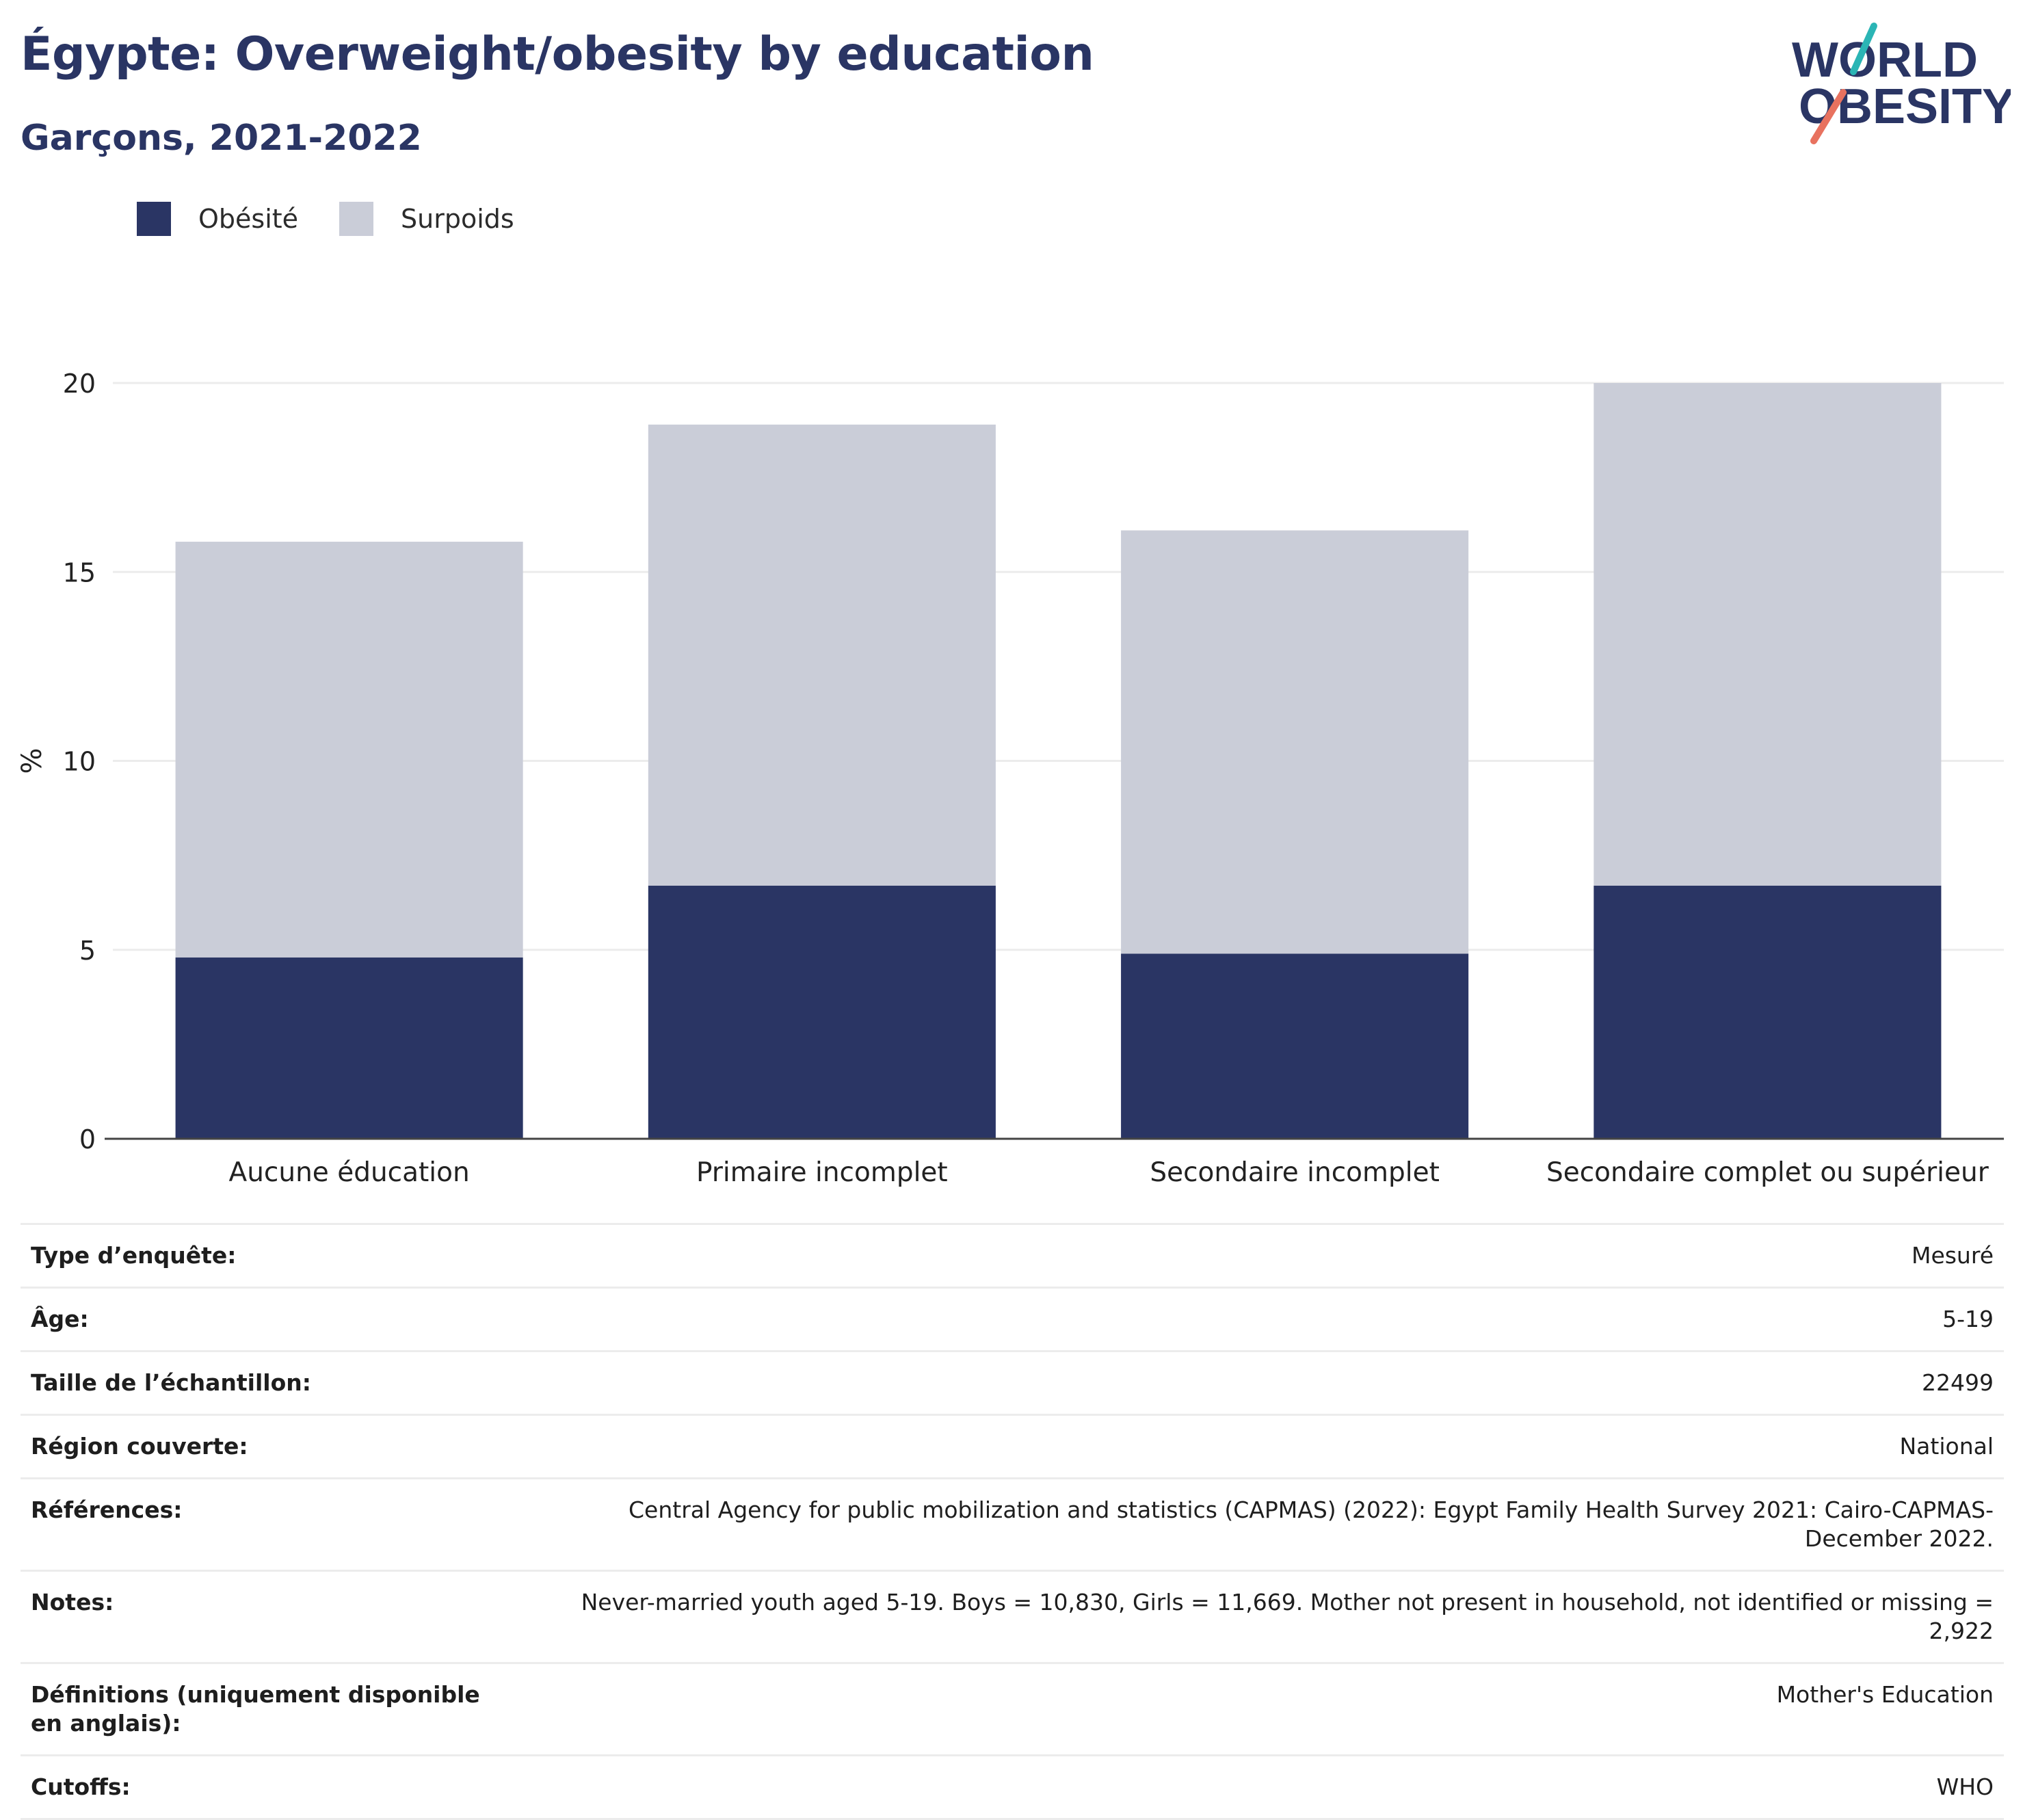 The width and height of the screenshot is (2023, 1820). Describe the element at coordinates (822, 1172) in the screenshot. I see `x-tick-label: Primaire incomplet` at that location.